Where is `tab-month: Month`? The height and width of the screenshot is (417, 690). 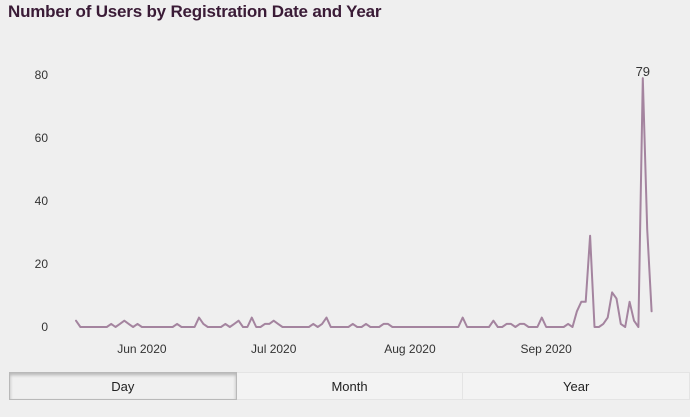
tab-month: Month is located at coordinates (350, 386).